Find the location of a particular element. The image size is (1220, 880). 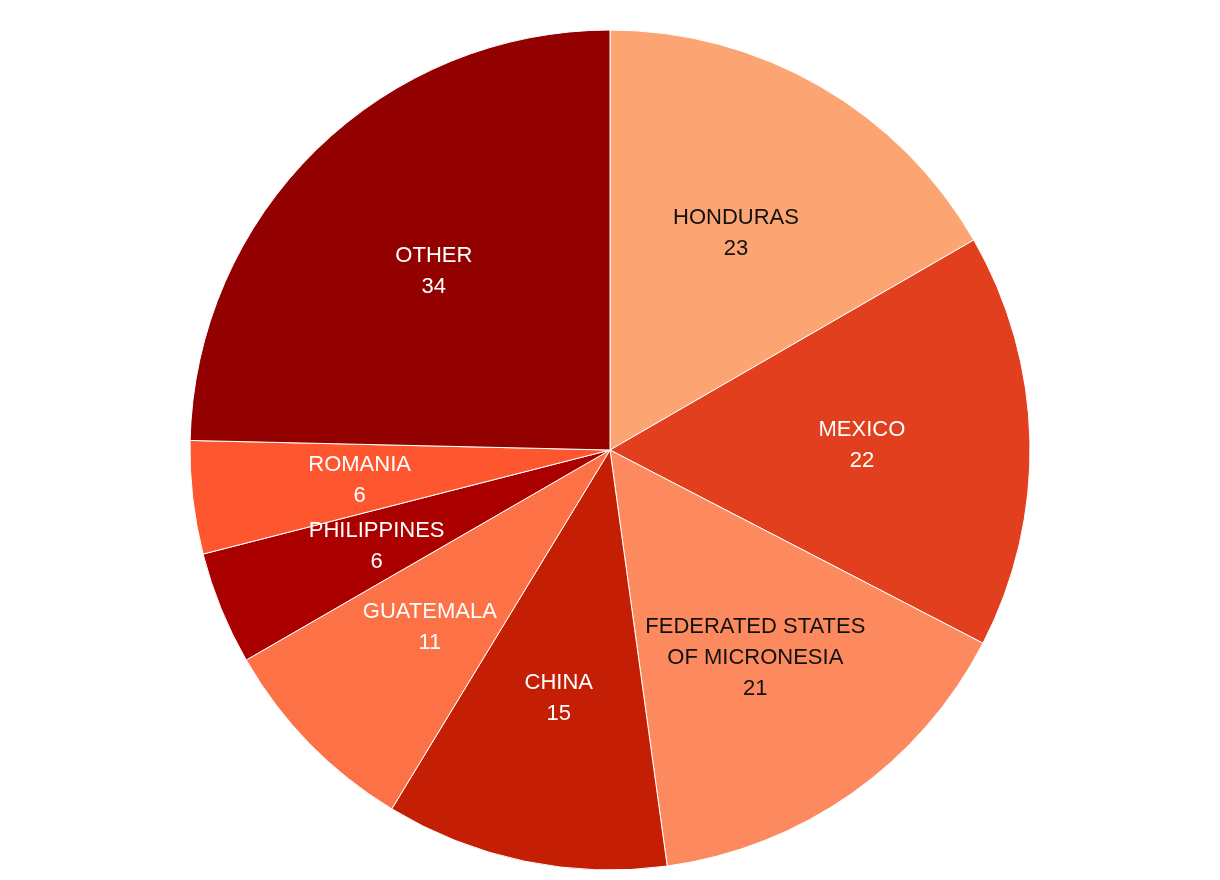

data-label: 22 is located at coordinates (862, 460).